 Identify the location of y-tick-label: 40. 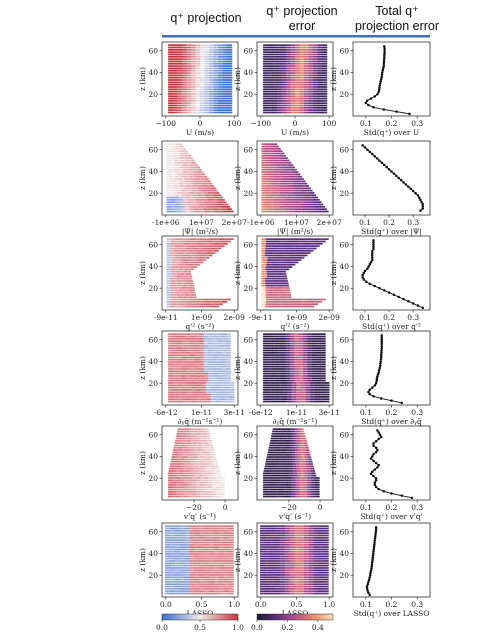
(153, 361).